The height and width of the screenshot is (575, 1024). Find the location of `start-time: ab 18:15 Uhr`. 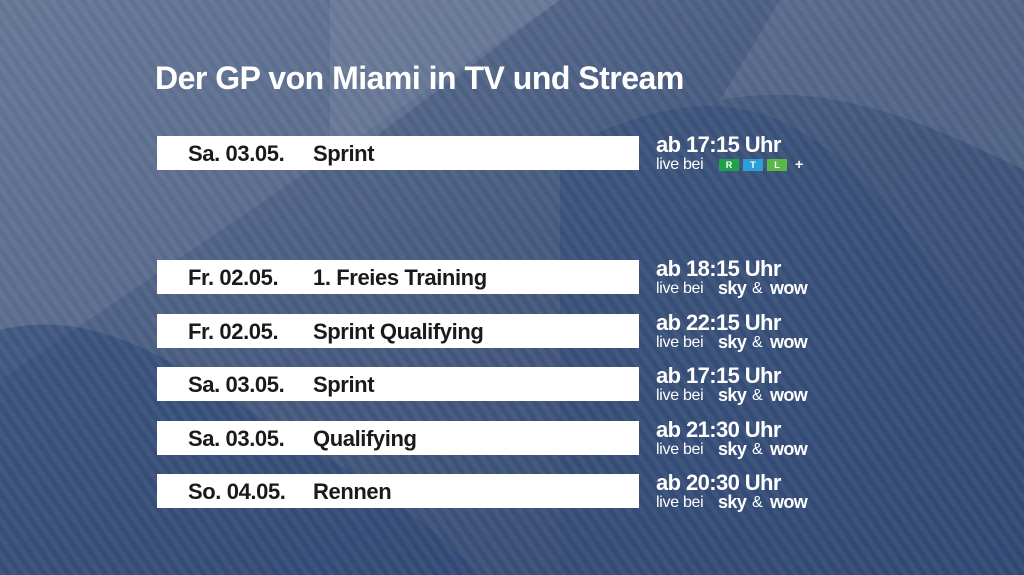

start-time: ab 18:15 Uhr is located at coordinates (718, 268).